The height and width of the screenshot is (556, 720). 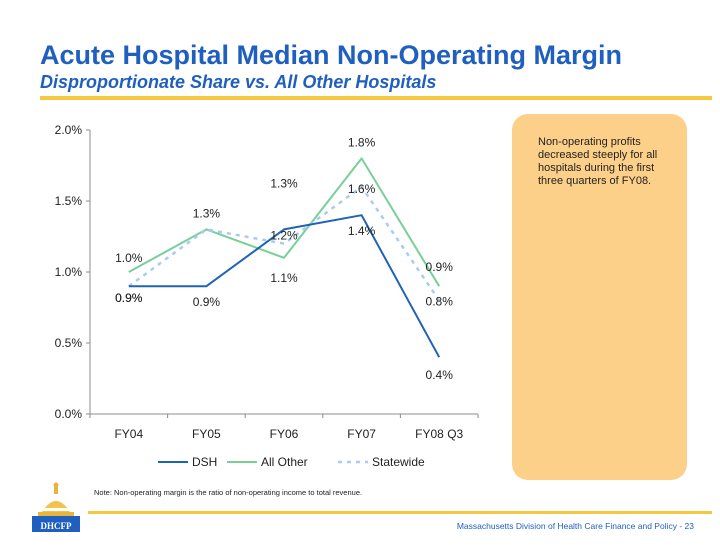 I want to click on x-tick-label: FY08 Q3, so click(x=439, y=434).